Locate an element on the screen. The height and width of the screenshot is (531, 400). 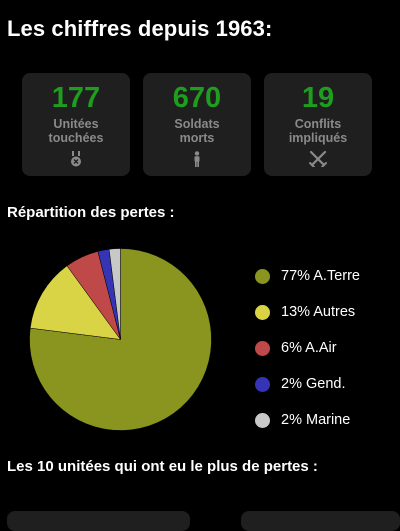
stat-label: Unitées touchées is located at coordinates (76, 131).